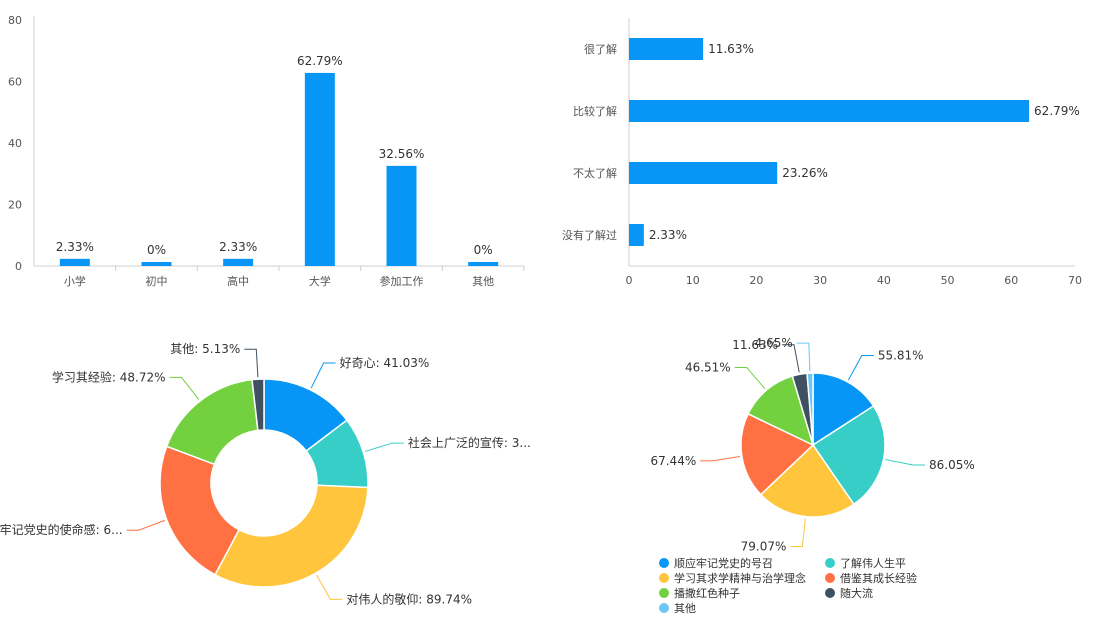 This screenshot has width=1094, height=630. Describe the element at coordinates (589, 235) in the screenshot. I see `y-tick-label: 没有了解过` at that location.